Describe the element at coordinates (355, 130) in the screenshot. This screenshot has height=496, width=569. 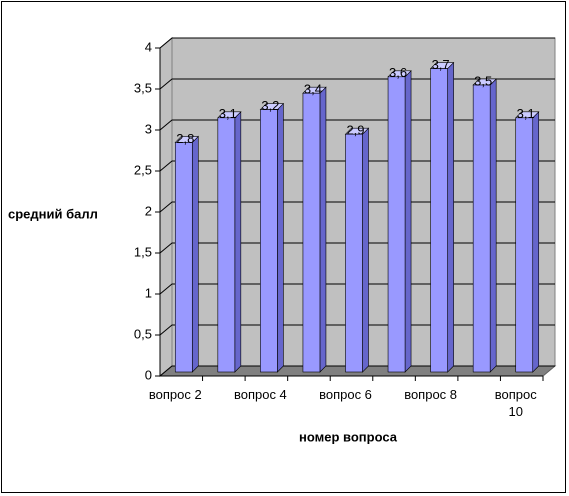
I see `value-label: 2,9` at that location.